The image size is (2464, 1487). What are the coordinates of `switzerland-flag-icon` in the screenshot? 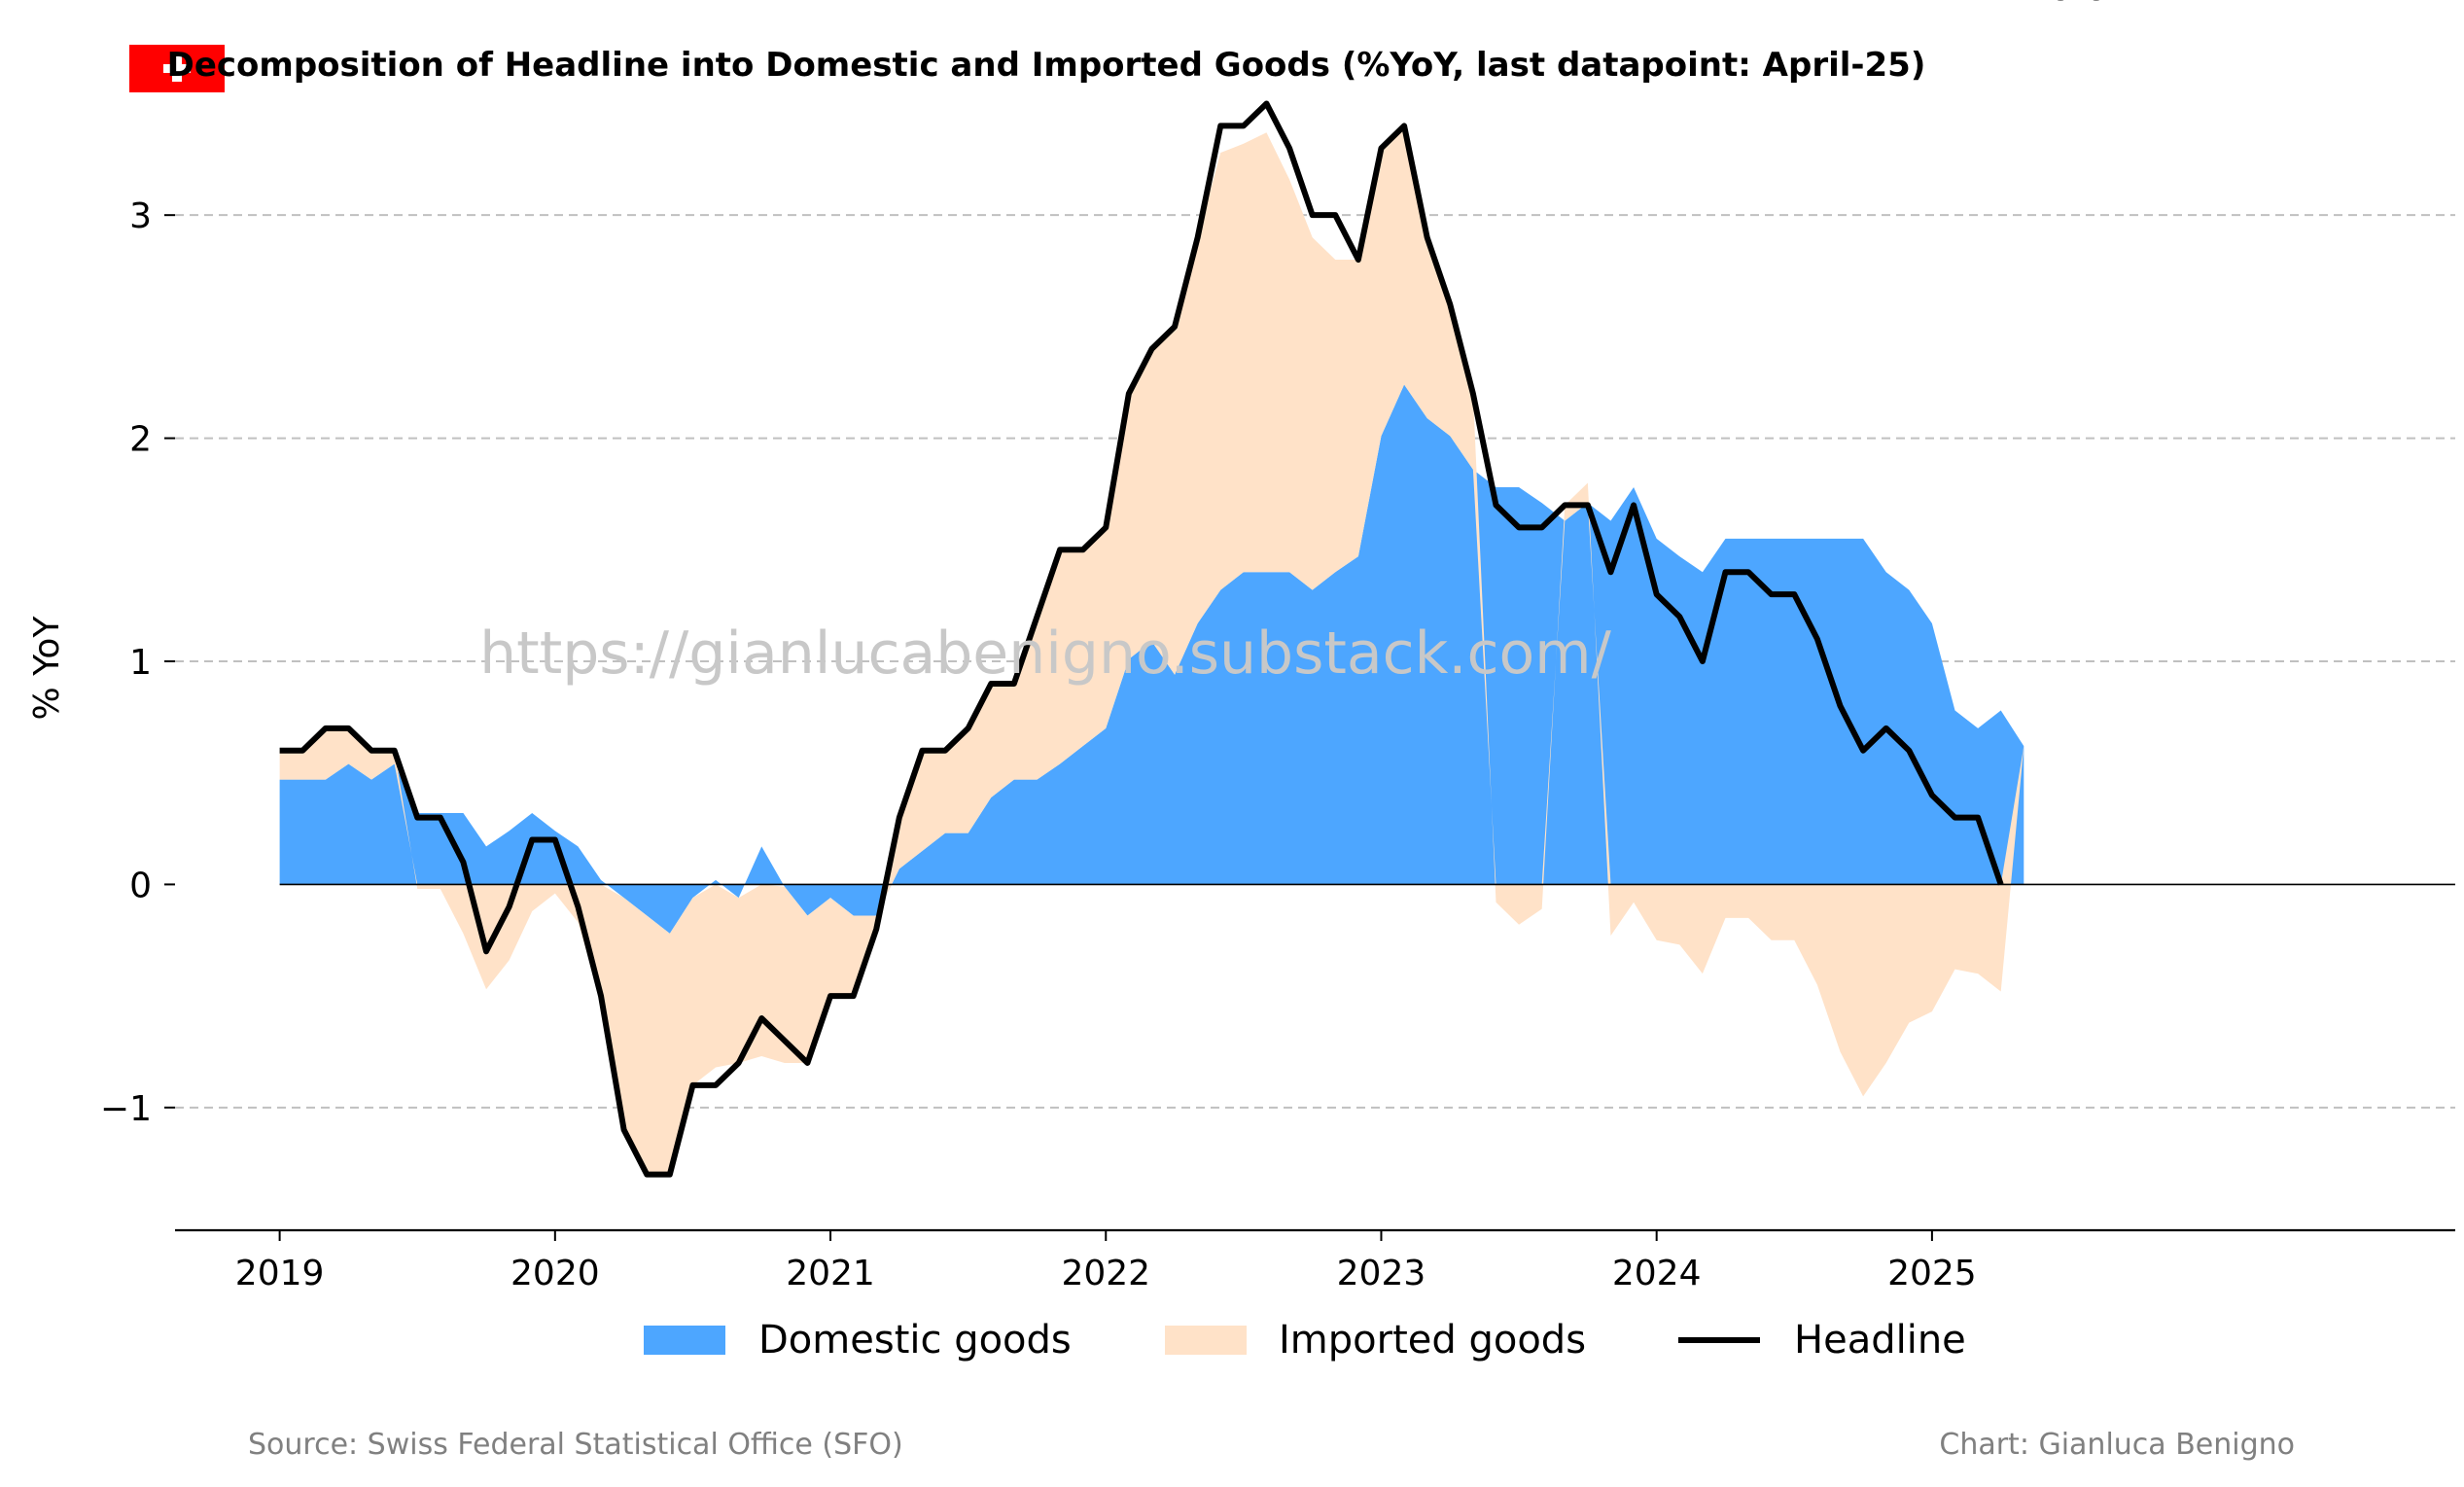 It's located at (177, 69).